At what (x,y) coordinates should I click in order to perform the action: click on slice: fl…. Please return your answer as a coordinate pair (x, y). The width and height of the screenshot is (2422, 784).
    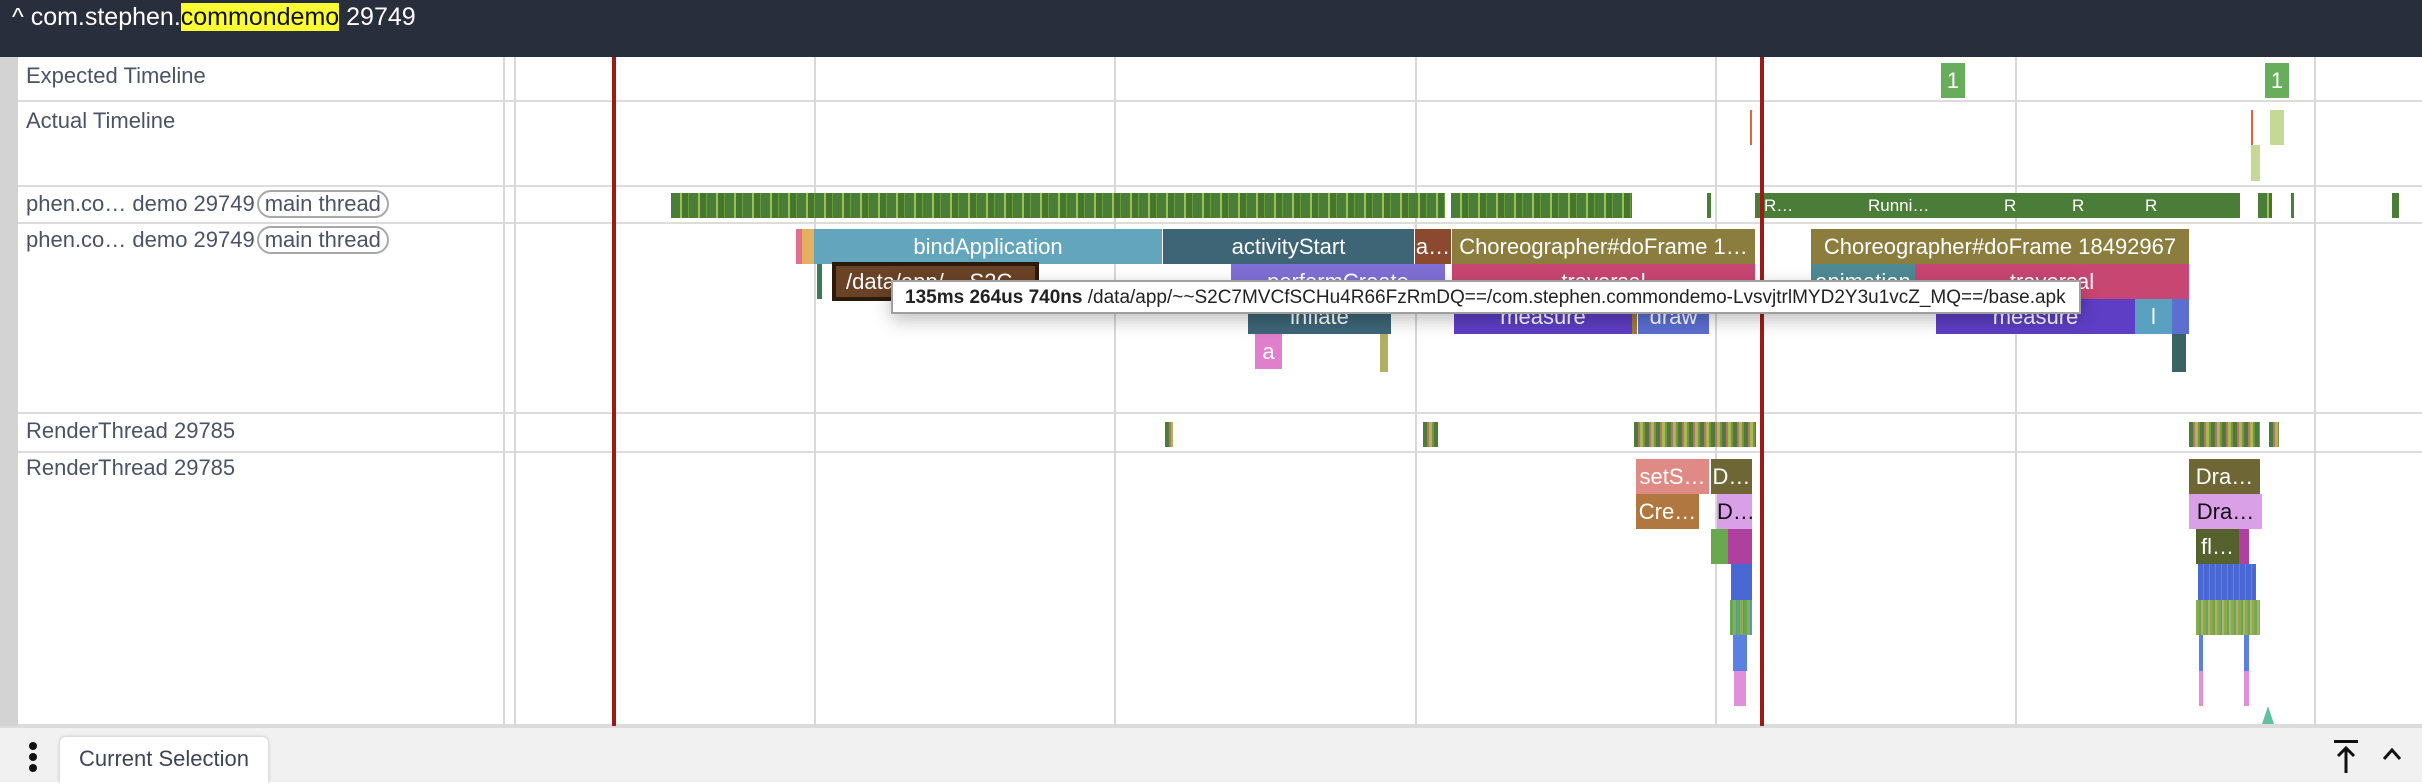
    Looking at the image, I should click on (2217, 546).